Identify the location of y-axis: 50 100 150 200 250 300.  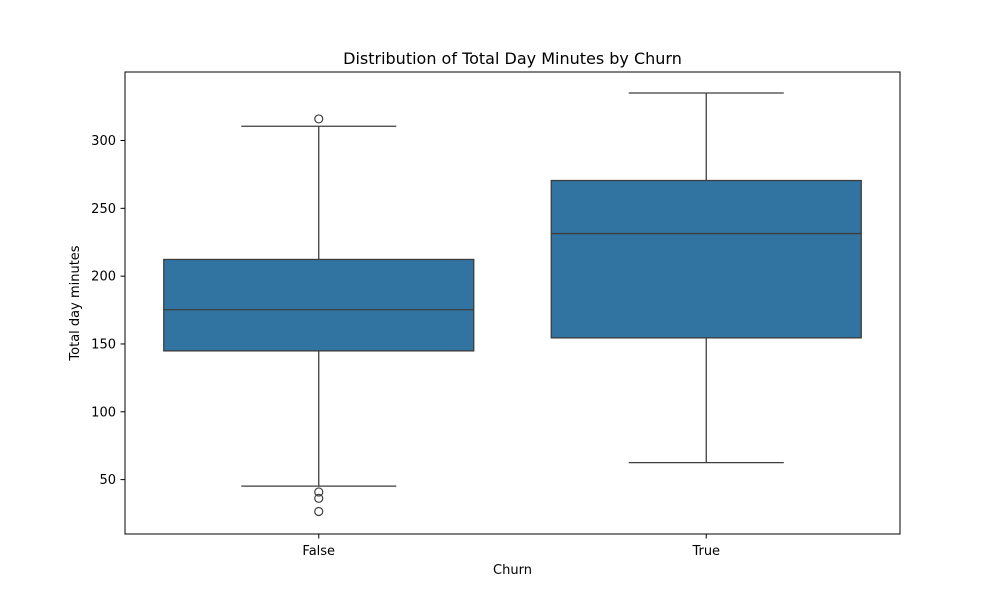
(108, 311).